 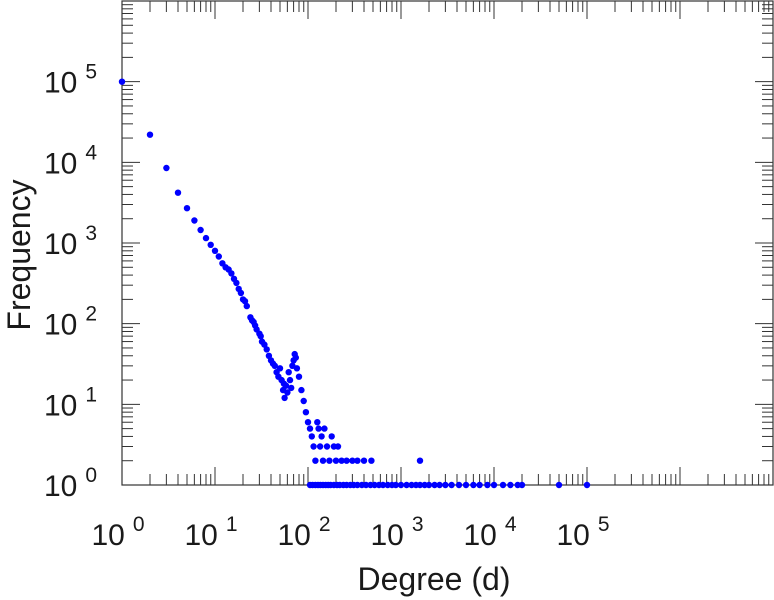 I want to click on y-tick-label: 10 3, so click(x=70, y=241).